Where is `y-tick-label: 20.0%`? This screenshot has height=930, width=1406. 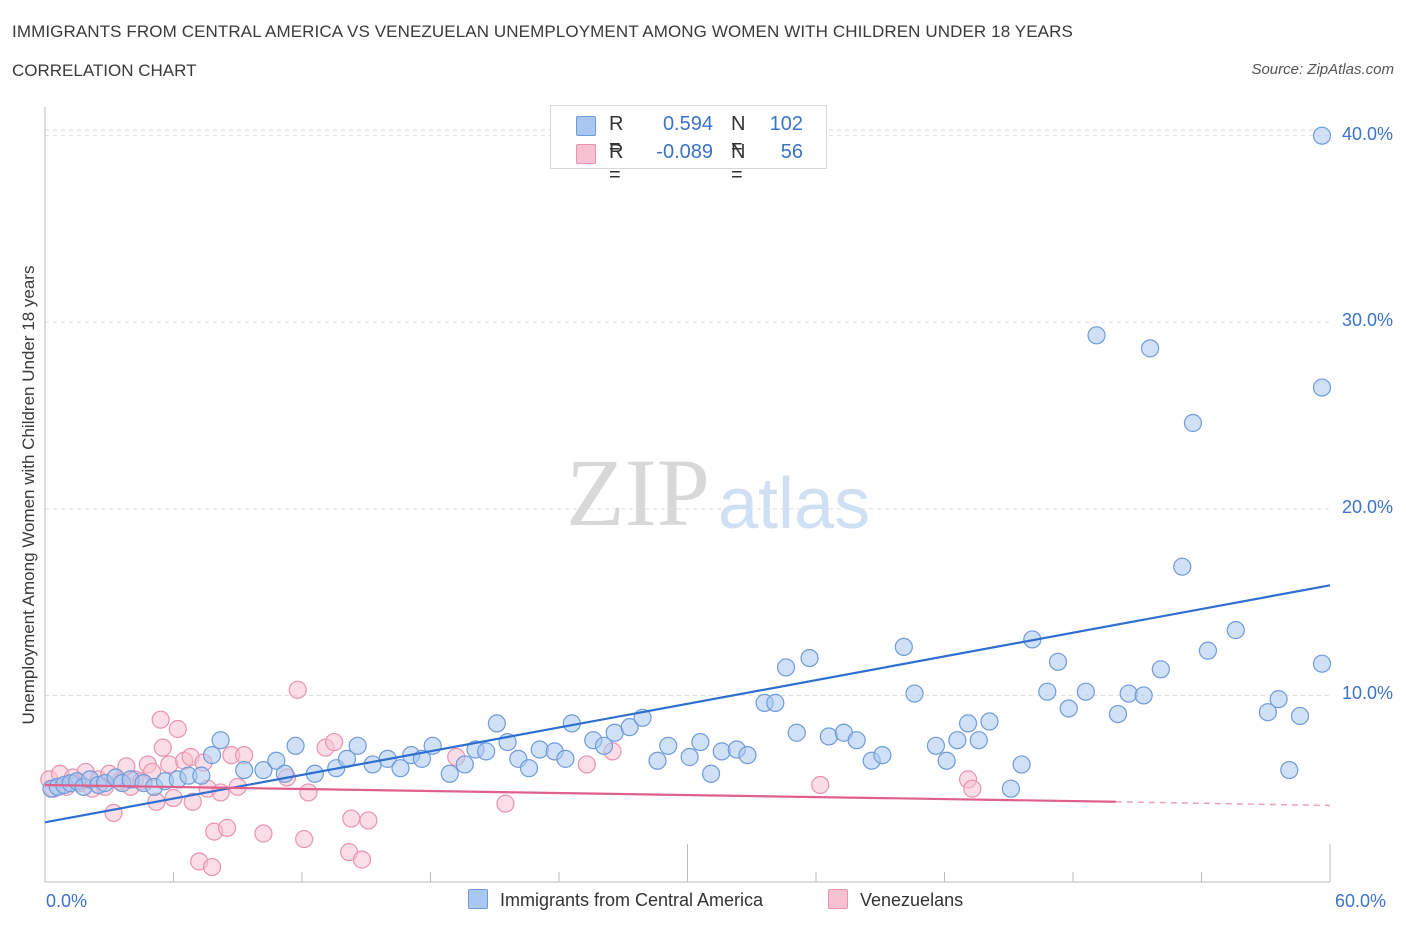 y-tick-label: 20.0% is located at coordinates (1367, 506).